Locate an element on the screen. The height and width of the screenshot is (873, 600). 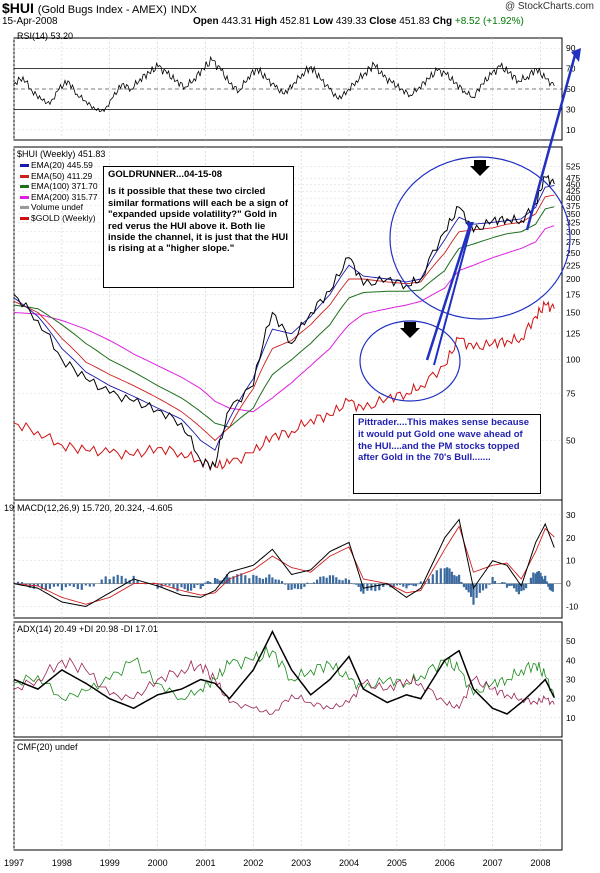
plus-di-line is located at coordinates (284, 673).